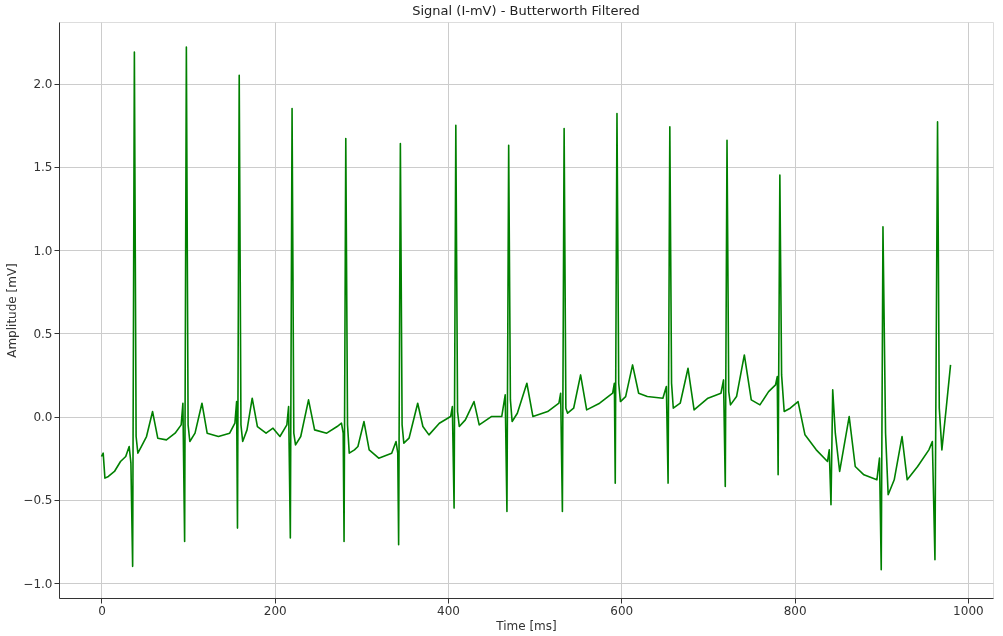  Describe the element at coordinates (43, 417) in the screenshot. I see `y-tick-label: 0.0` at that location.